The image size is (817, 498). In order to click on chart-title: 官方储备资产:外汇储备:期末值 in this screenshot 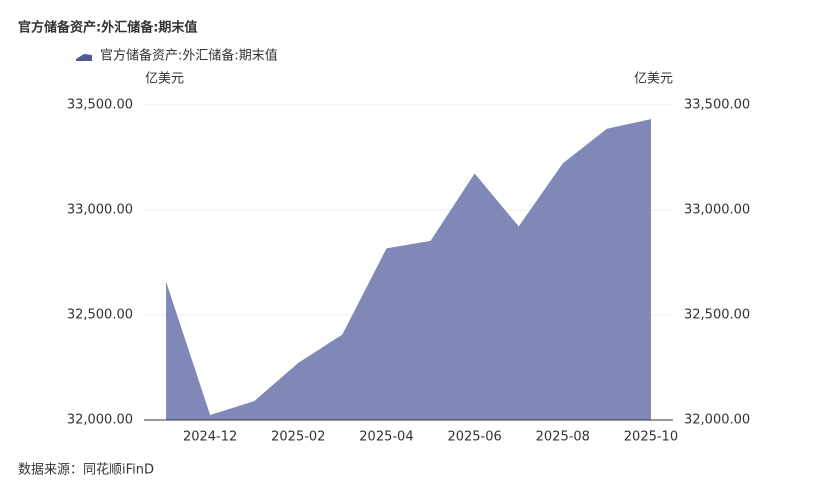, I will do `click(107, 28)`.